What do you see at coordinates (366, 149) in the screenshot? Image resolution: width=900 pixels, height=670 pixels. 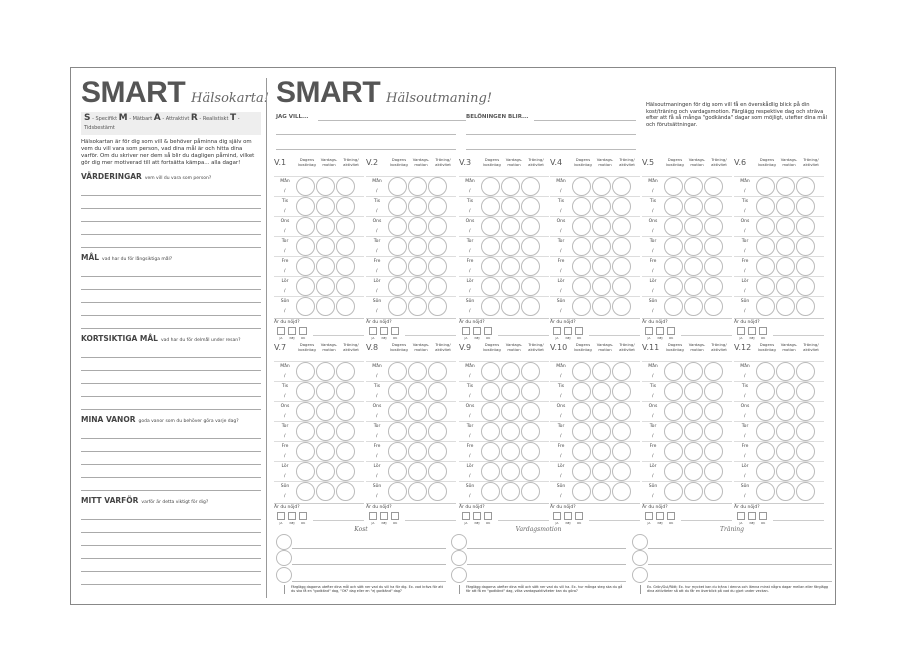 I see `jag-vill-line` at bounding box center [366, 149].